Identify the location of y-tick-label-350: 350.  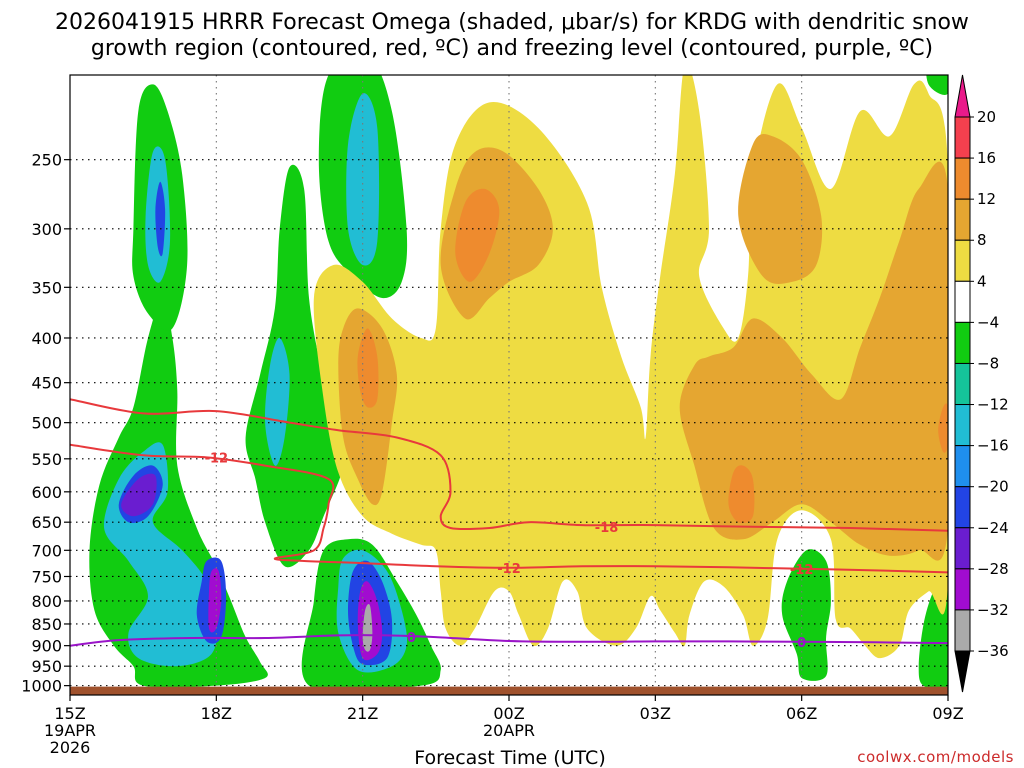
(46, 287).